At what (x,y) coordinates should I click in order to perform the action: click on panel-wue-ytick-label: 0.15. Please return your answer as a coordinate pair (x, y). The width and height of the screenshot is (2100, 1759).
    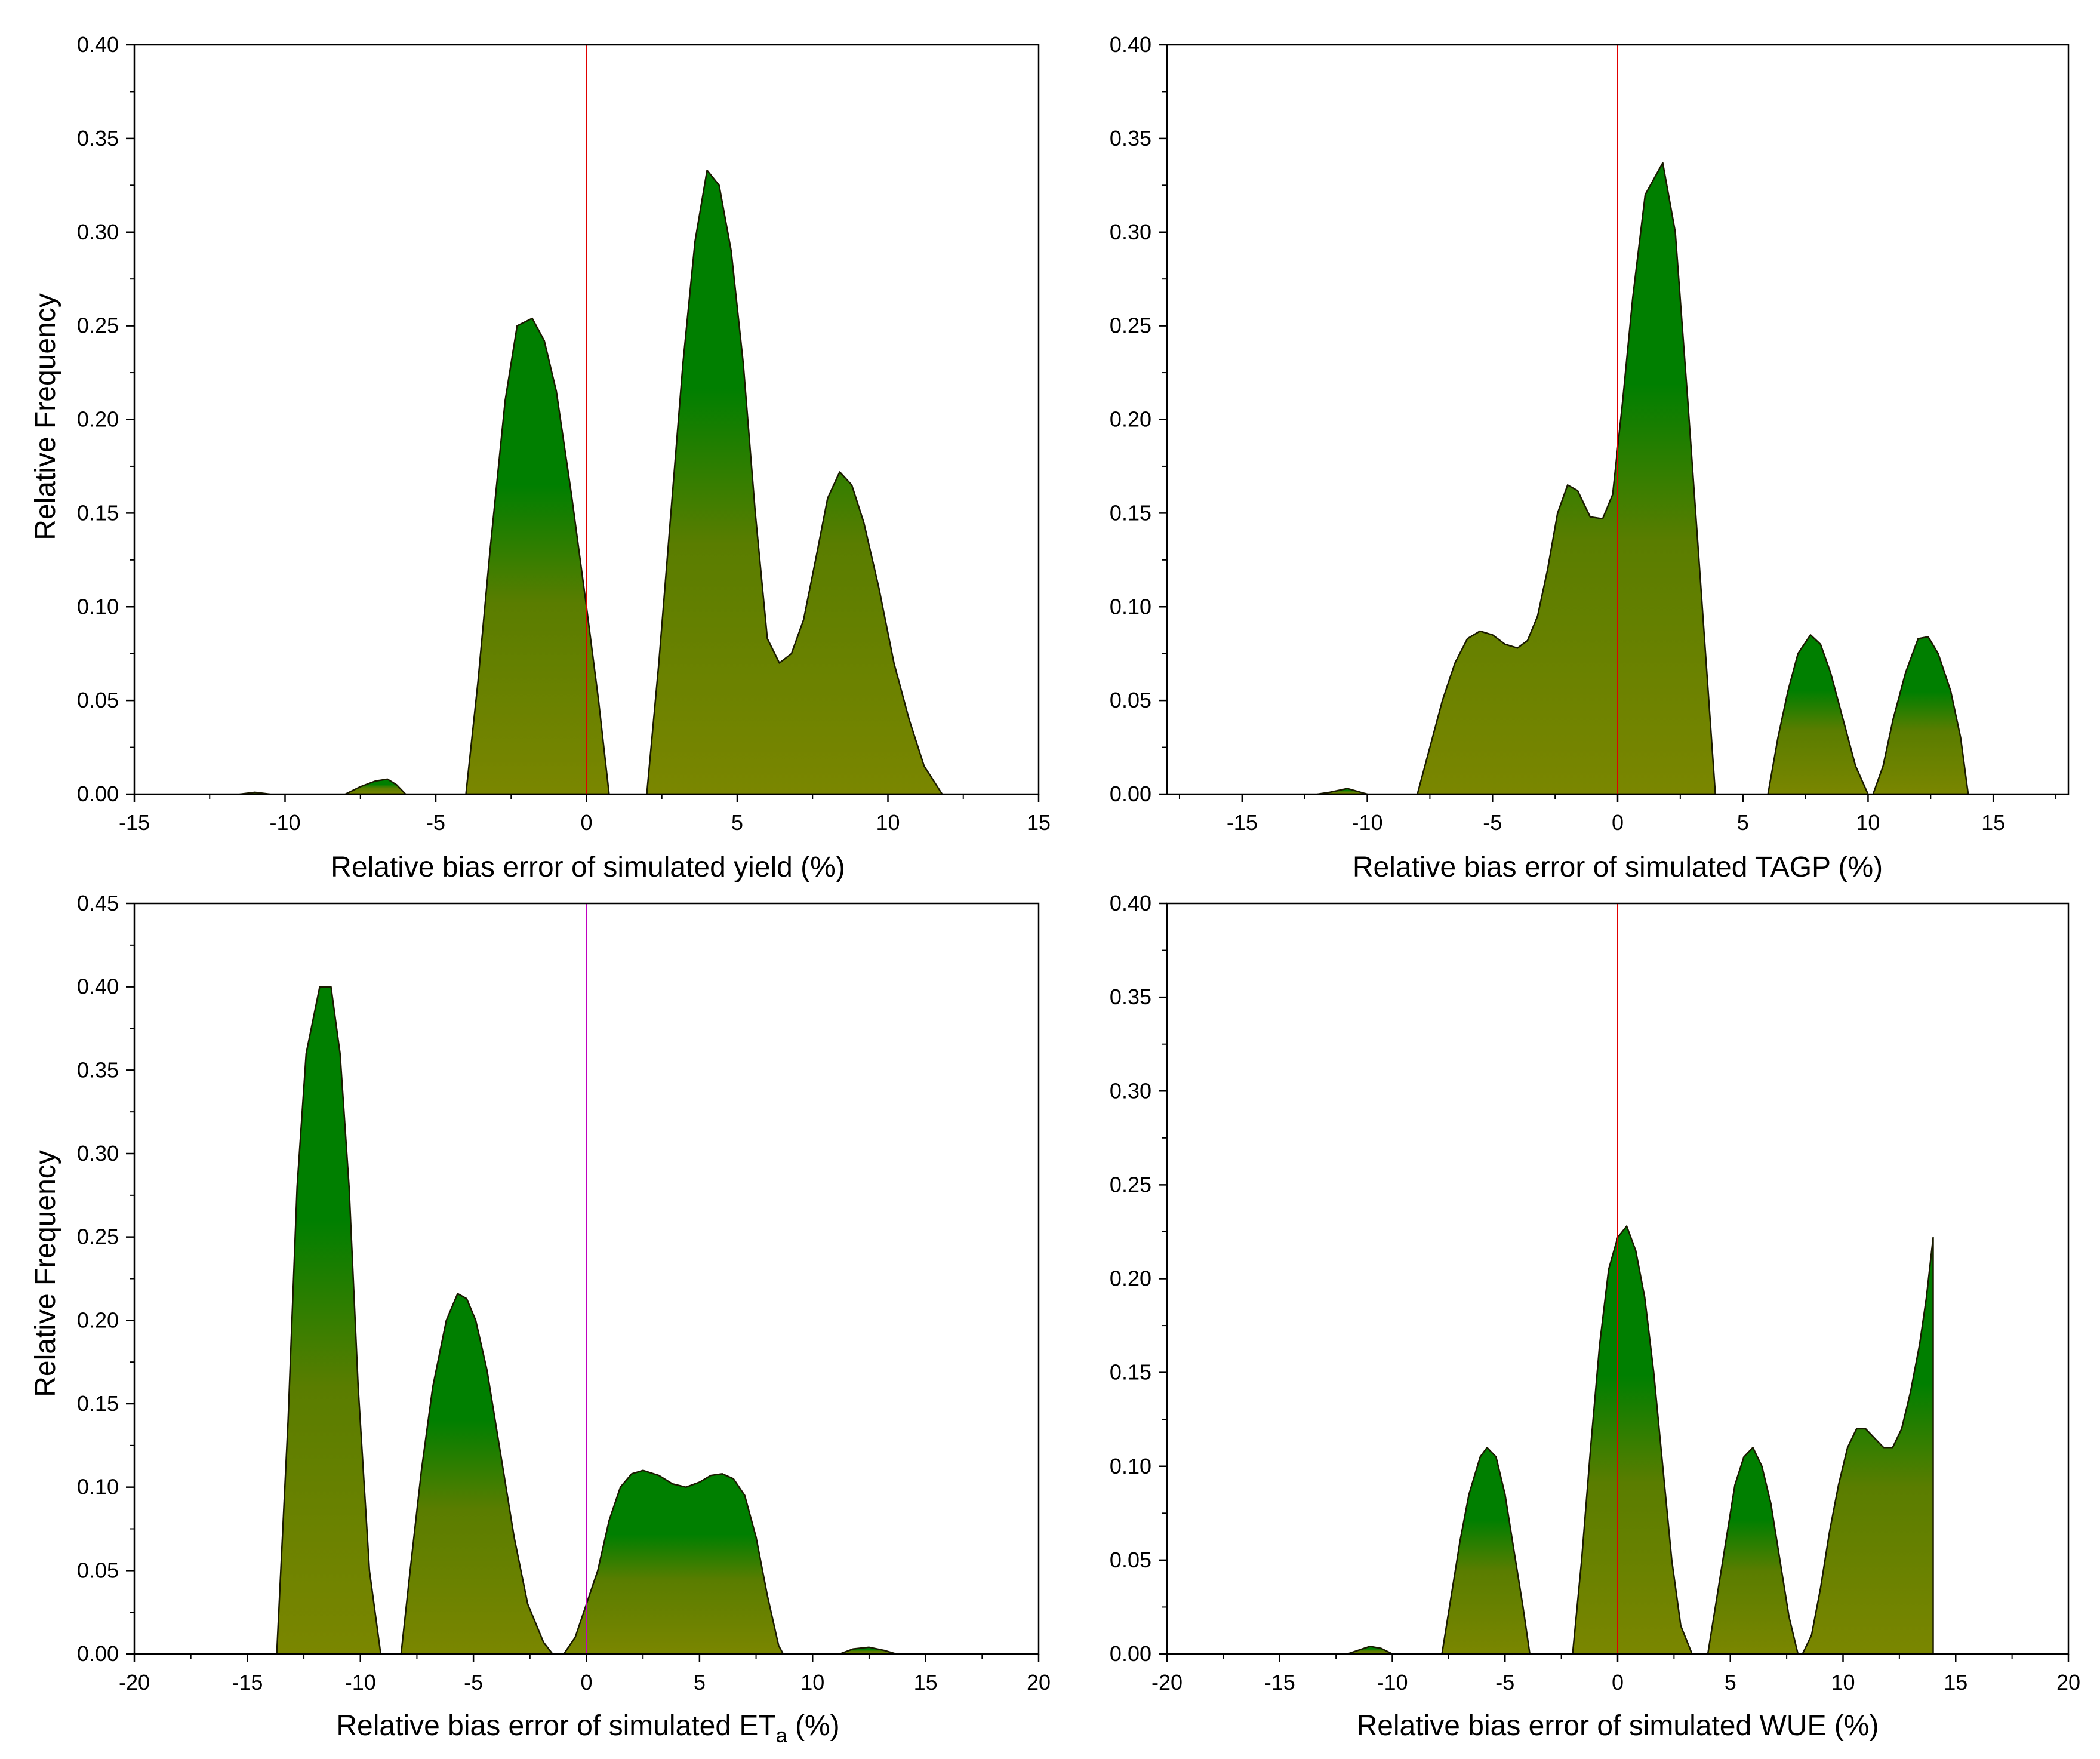
    Looking at the image, I should click on (1130, 1372).